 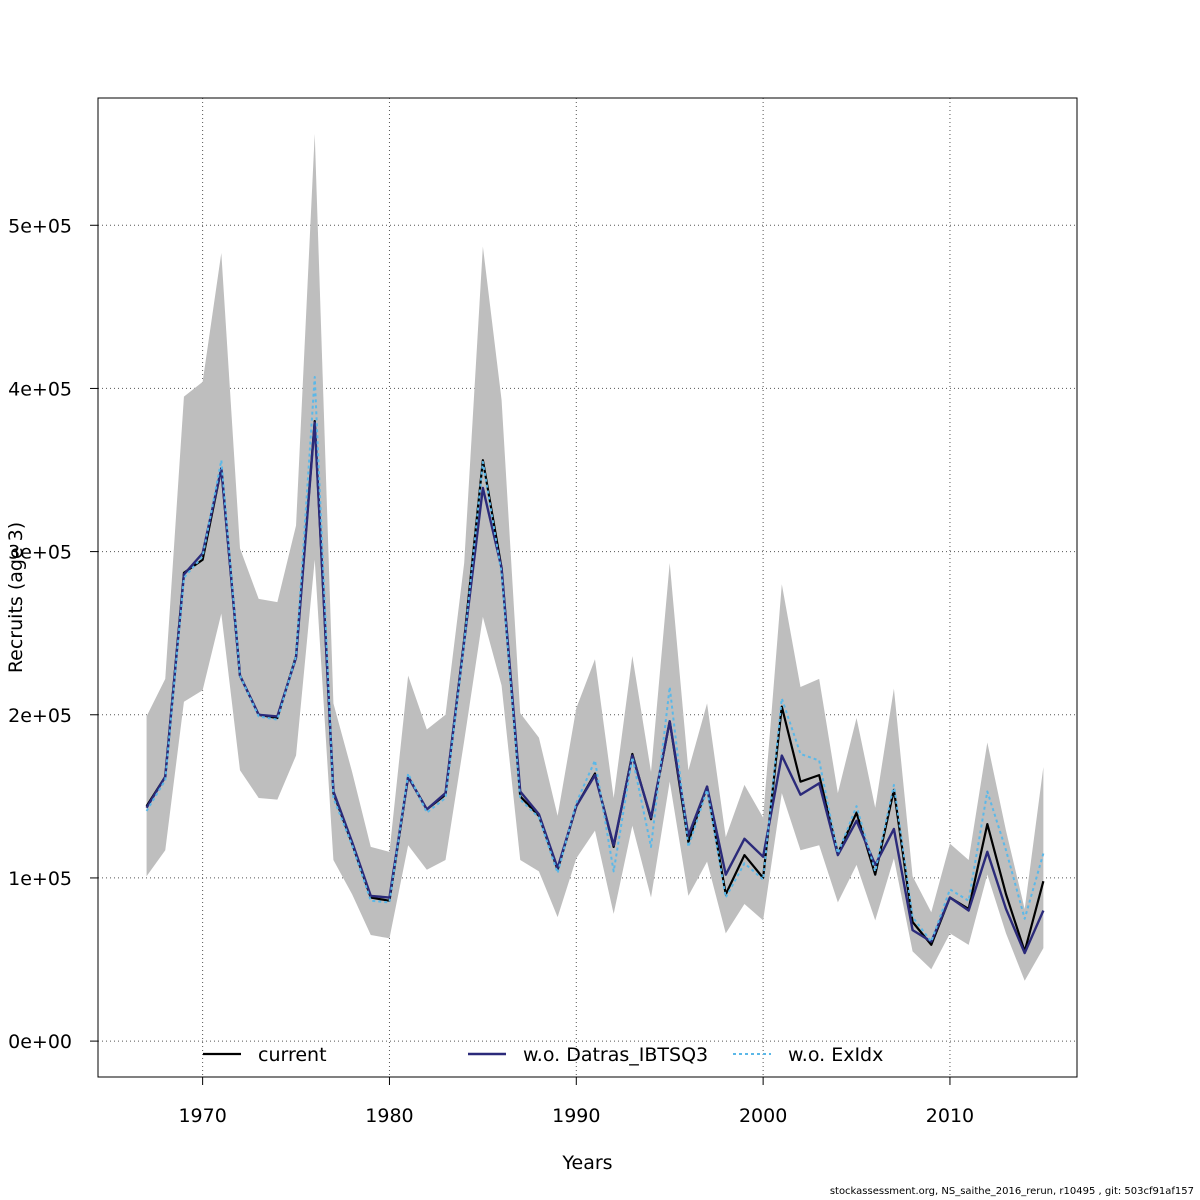 I want to click on legend-label: w.o. ExIdx, so click(x=835, y=1055).